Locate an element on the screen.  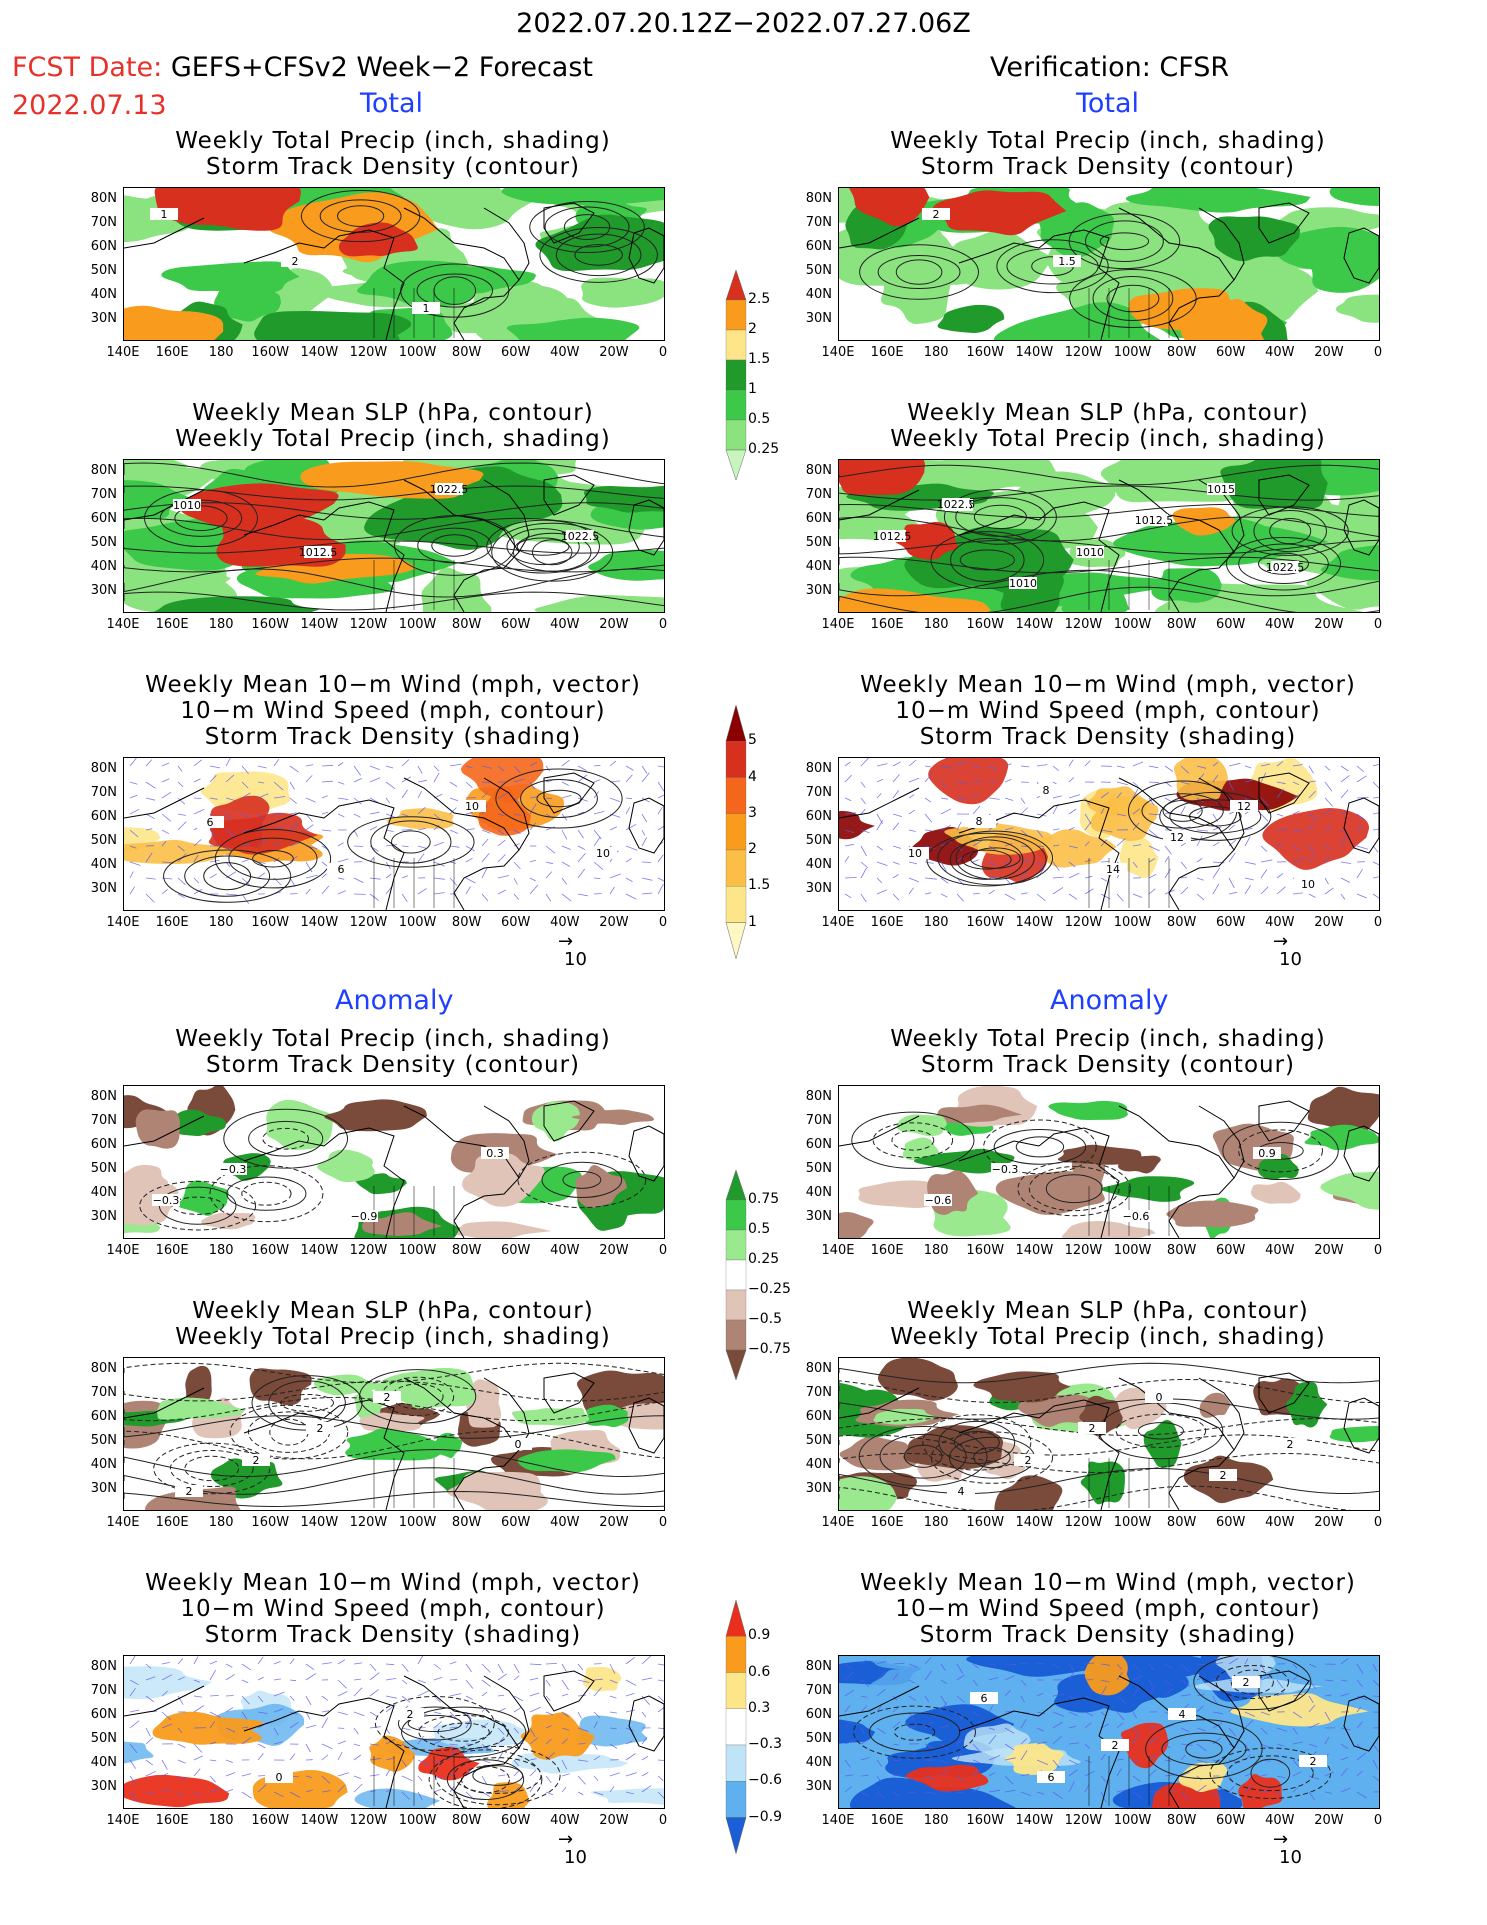
lon-label: 0 is located at coordinates (1378, 1522).